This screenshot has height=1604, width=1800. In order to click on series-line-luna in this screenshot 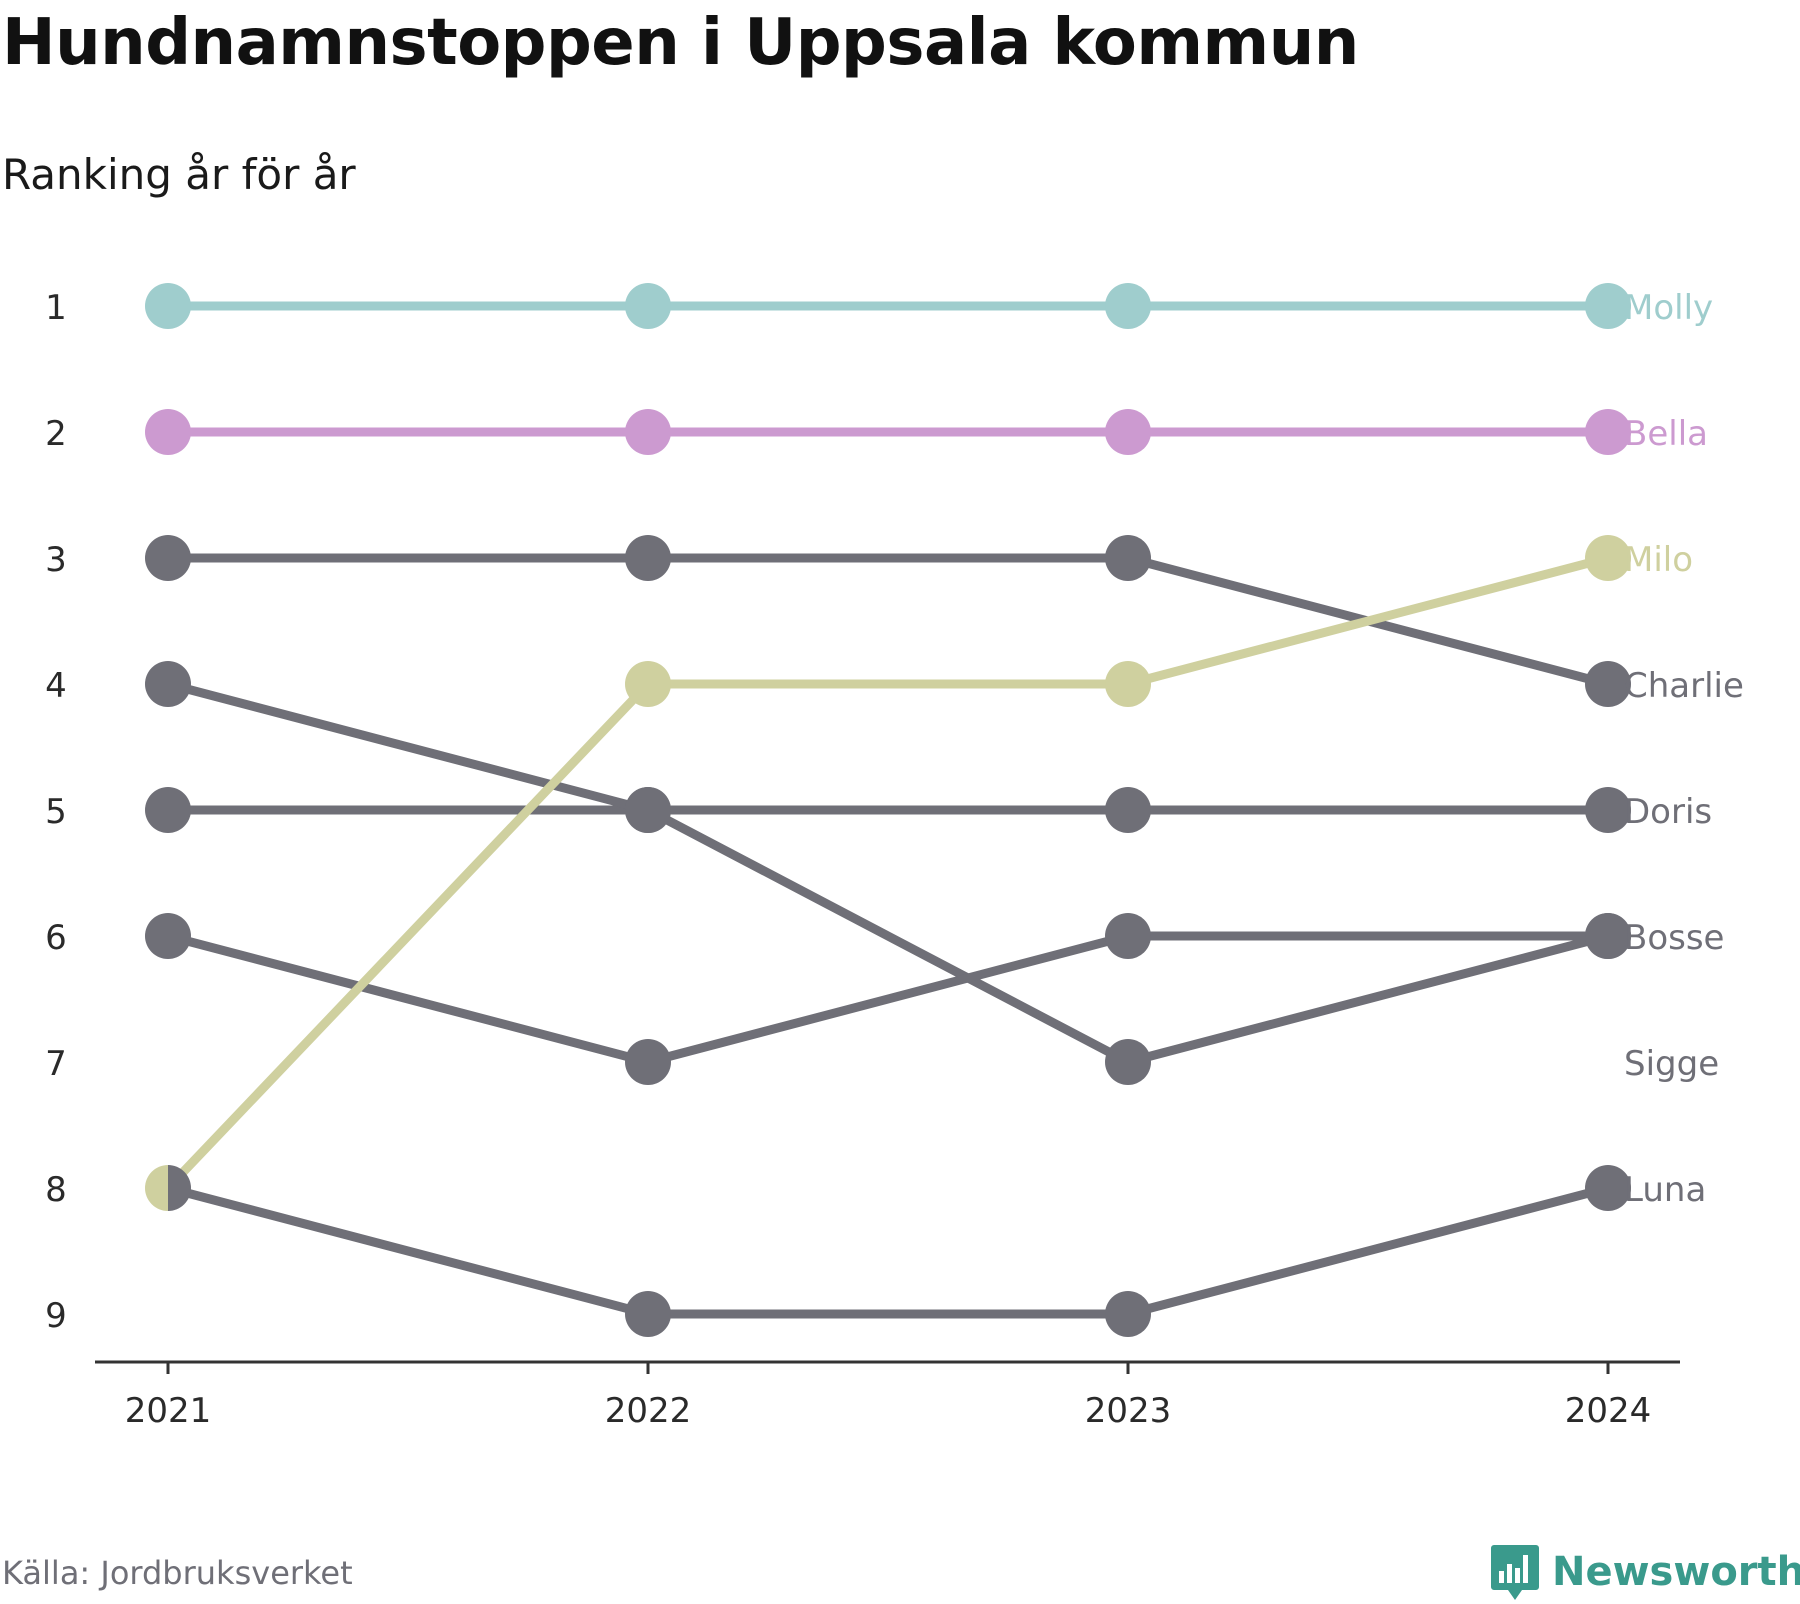, I will do `click(888, 1251)`.